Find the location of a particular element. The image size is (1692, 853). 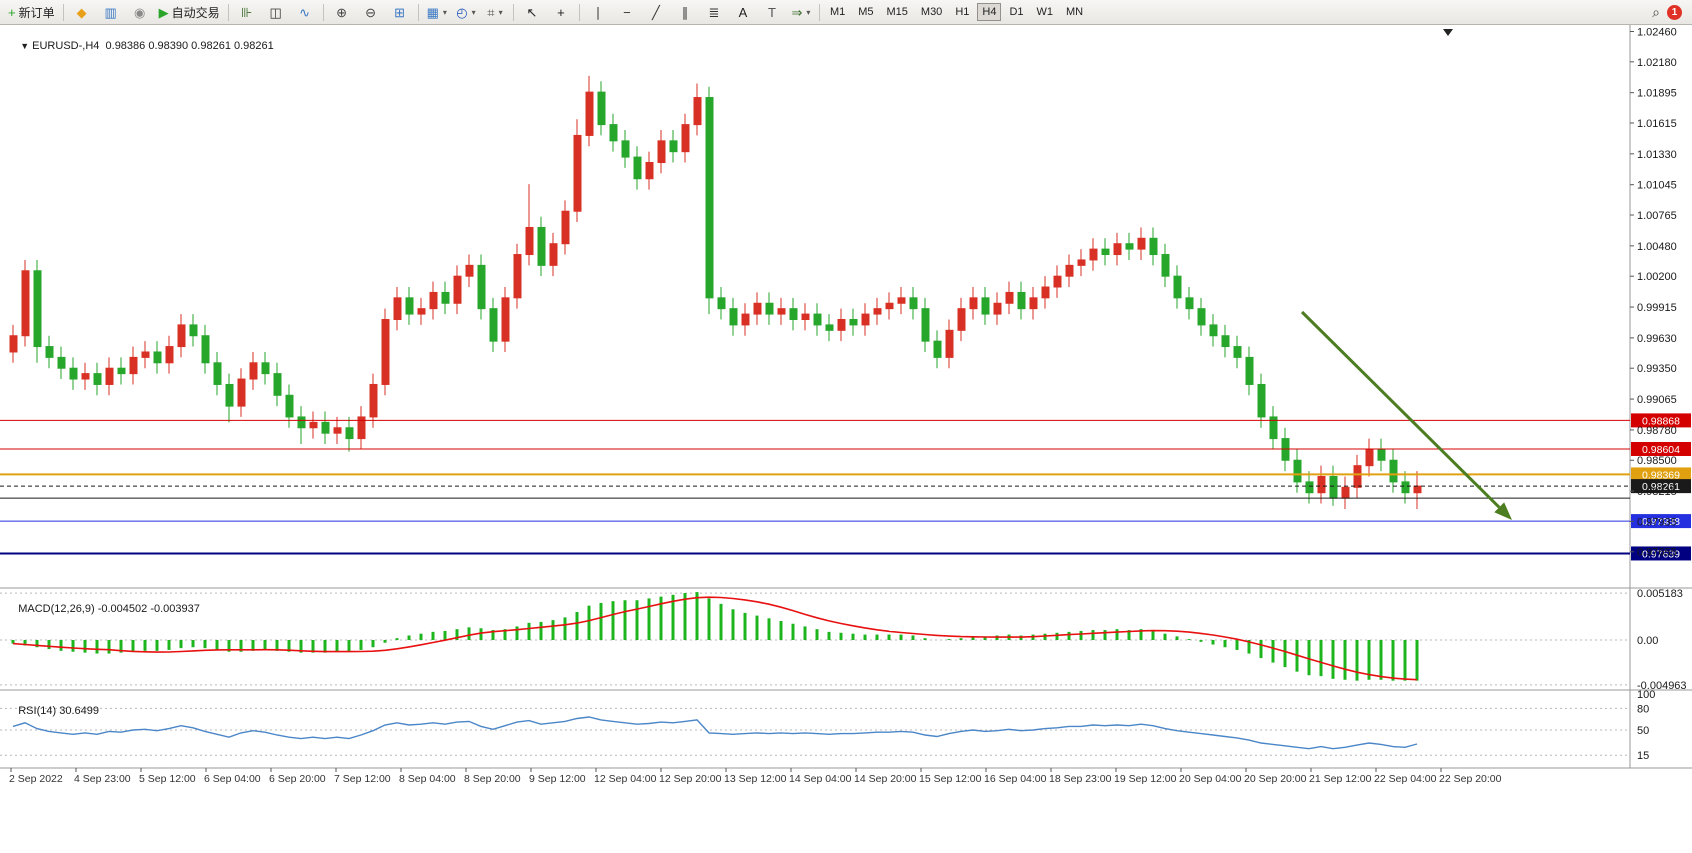

notification-badge: 1 is located at coordinates (1674, 12).